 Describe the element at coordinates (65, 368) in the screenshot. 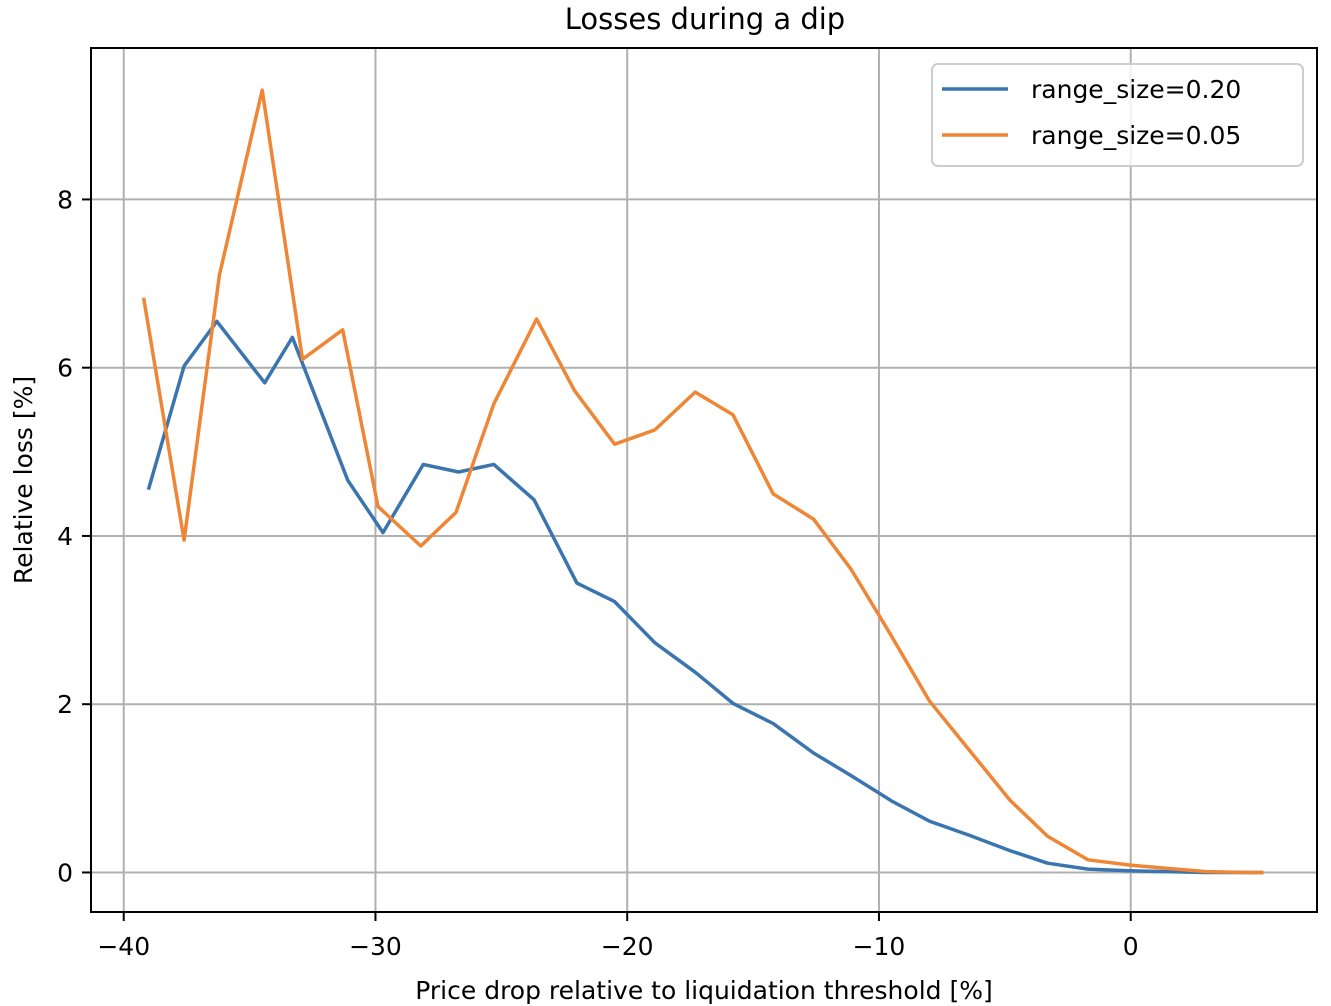

I see `y-tick-label: 6` at that location.